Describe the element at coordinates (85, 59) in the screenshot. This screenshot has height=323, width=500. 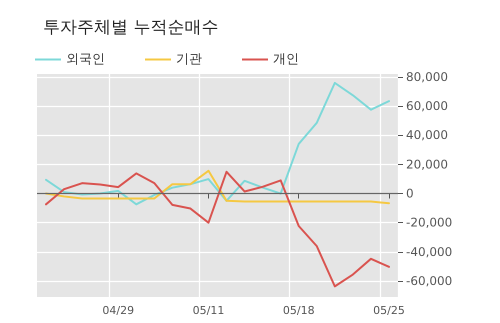
I see `legend-label: 외국인` at that location.